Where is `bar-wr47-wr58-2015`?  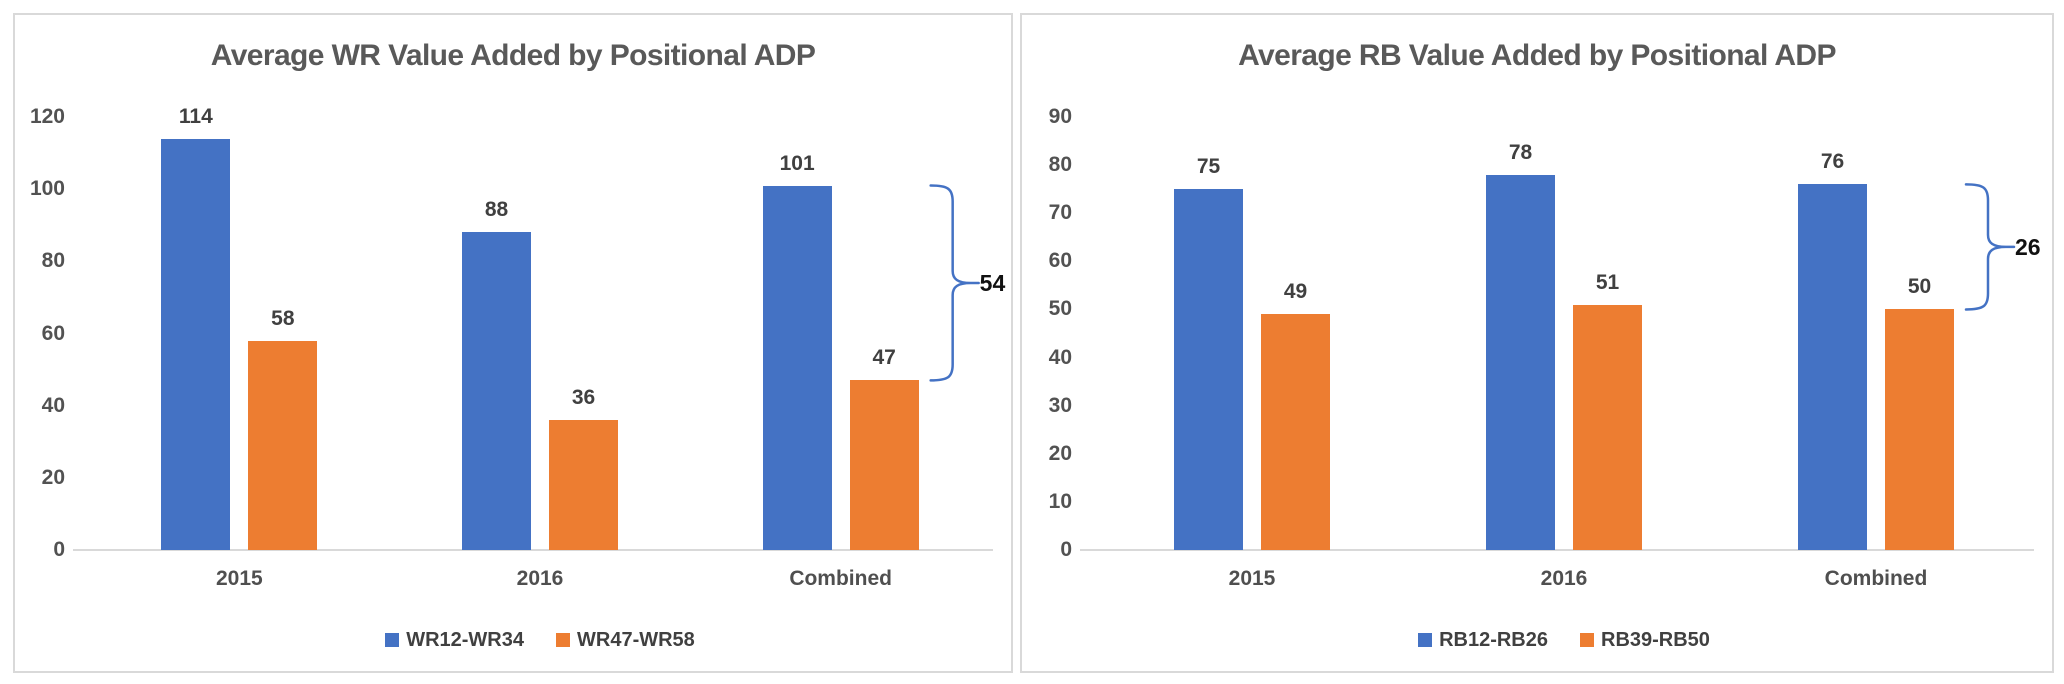 bar-wr47-wr58-2015 is located at coordinates (283, 445).